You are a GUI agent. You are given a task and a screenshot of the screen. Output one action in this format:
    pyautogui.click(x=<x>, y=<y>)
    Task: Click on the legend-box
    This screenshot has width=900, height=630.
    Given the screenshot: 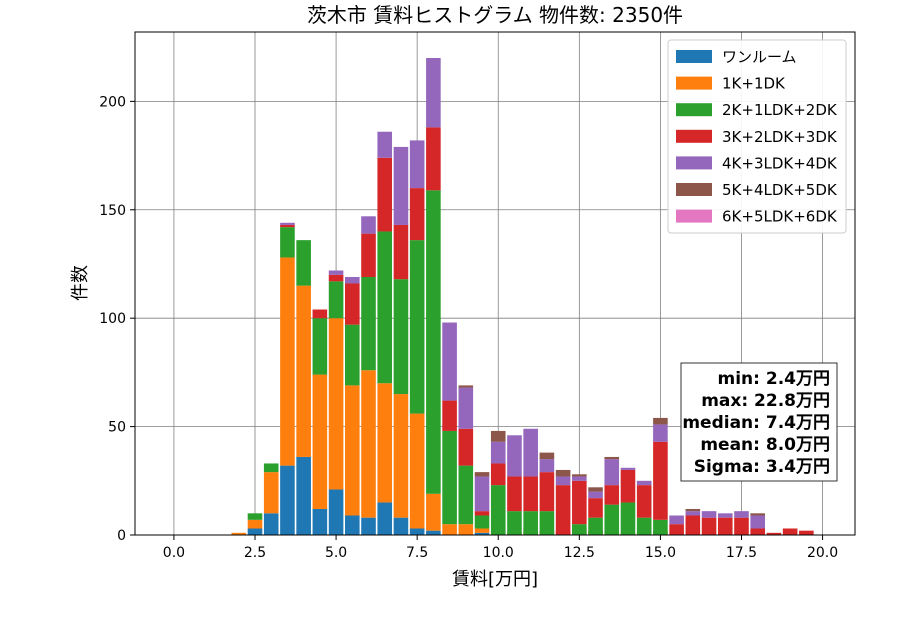 What is the action you would take?
    pyautogui.click(x=757, y=136)
    